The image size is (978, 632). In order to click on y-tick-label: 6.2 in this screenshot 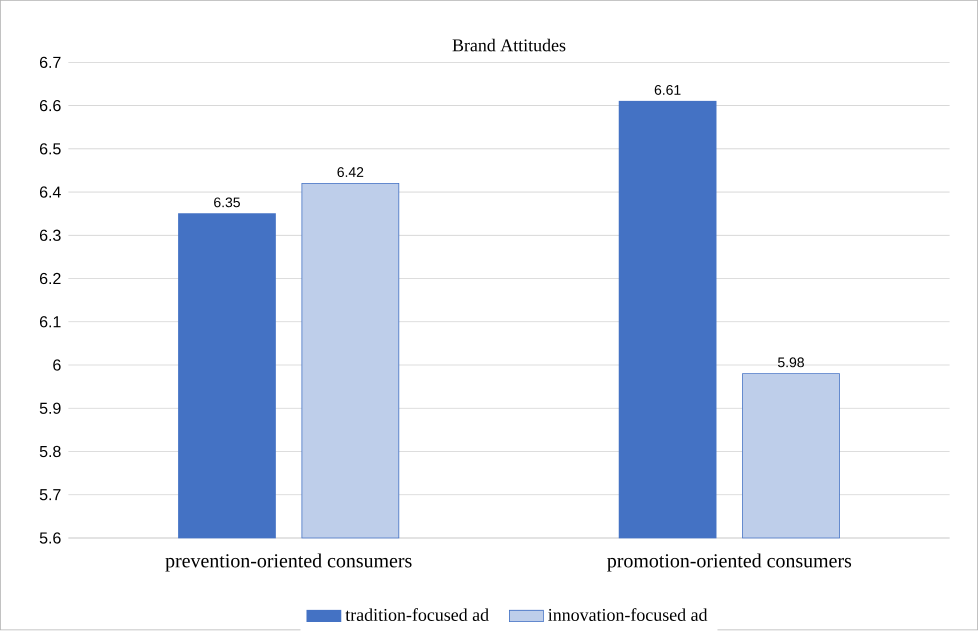, I will do `click(50, 278)`.